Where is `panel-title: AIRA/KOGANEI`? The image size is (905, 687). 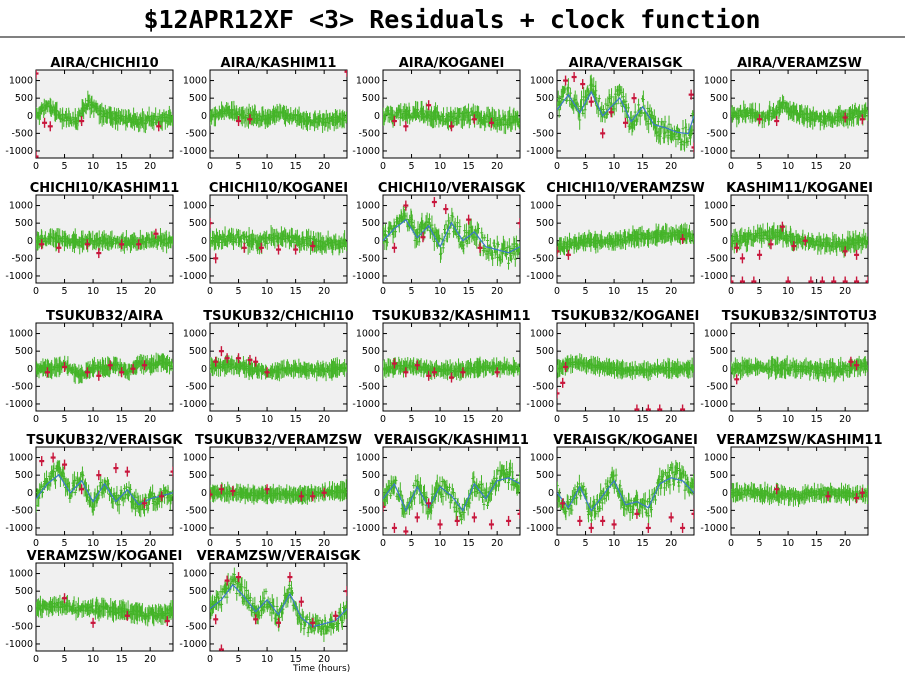 panel-title: AIRA/KOGANEI is located at coordinates (452, 63).